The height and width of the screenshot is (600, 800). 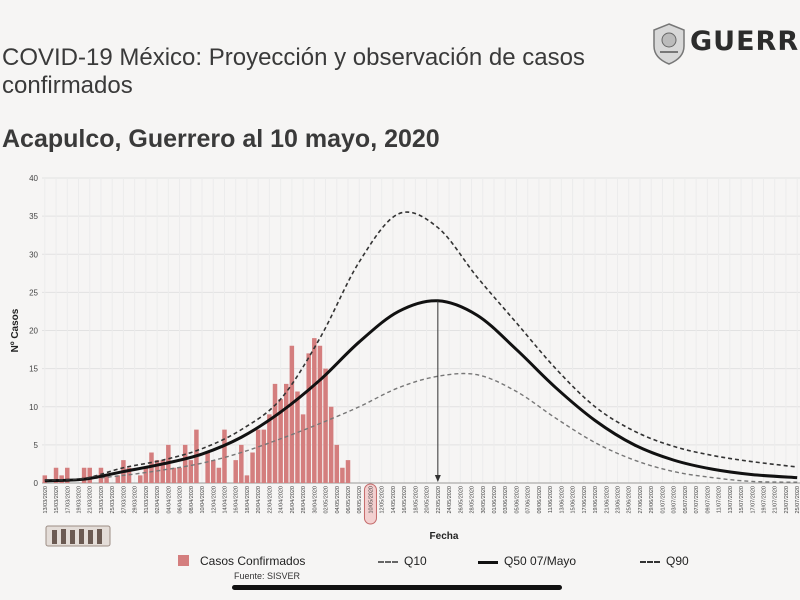 I want to click on x-tick-label: 14/05/2020, so click(x=394, y=500).